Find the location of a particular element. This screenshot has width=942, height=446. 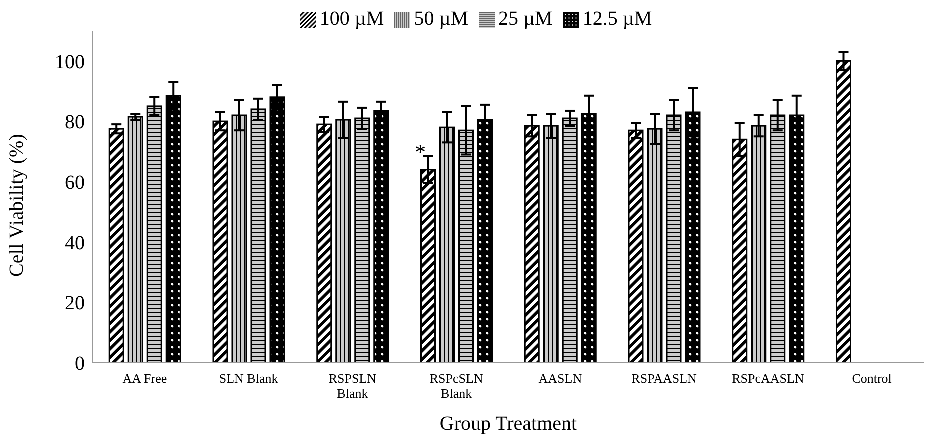

y-tick-label: 40 is located at coordinates (75, 243).